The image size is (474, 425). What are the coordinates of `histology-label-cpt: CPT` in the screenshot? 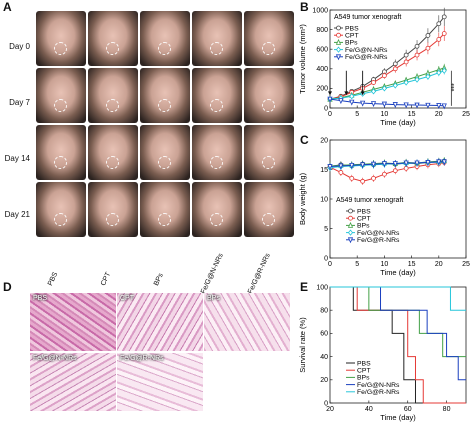 It's located at (127, 298).